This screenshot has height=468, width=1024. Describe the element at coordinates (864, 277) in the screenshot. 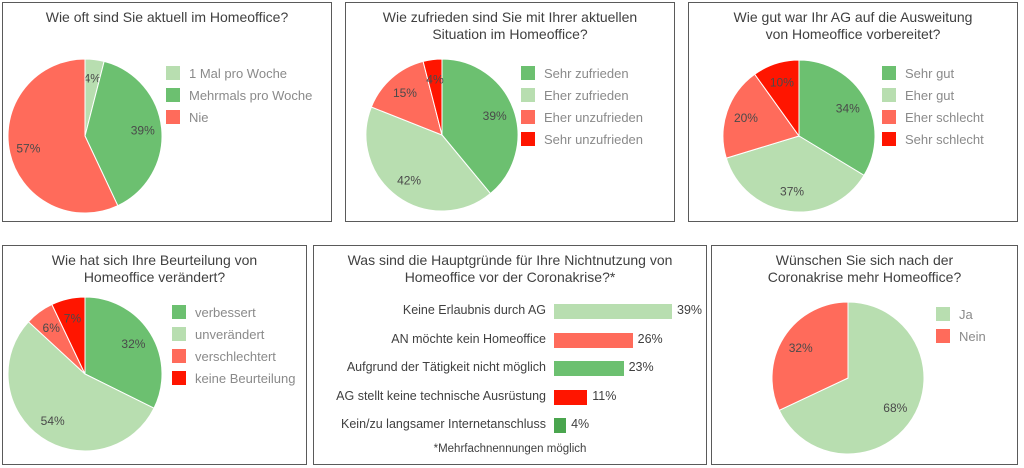

I see `chart-title-line: Coronakrise mehr Homeoffice?` at that location.